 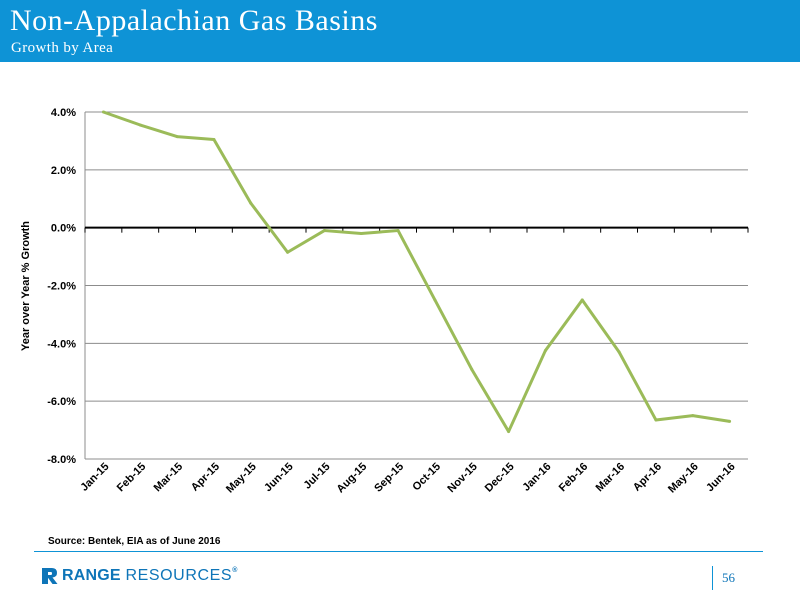 I want to click on x-tick-label: May-16, so click(x=683, y=478).